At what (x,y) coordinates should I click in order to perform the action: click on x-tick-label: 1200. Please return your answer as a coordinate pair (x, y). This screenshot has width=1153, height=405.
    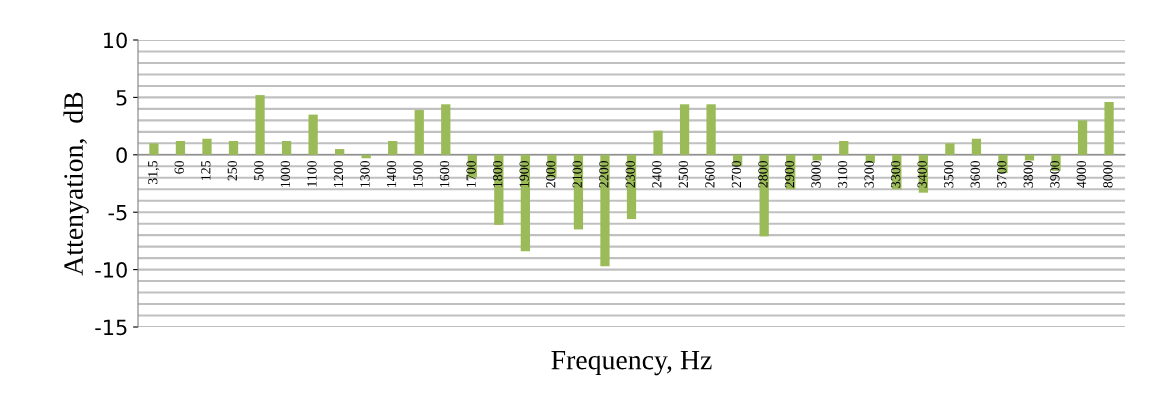
    Looking at the image, I should click on (338, 173).